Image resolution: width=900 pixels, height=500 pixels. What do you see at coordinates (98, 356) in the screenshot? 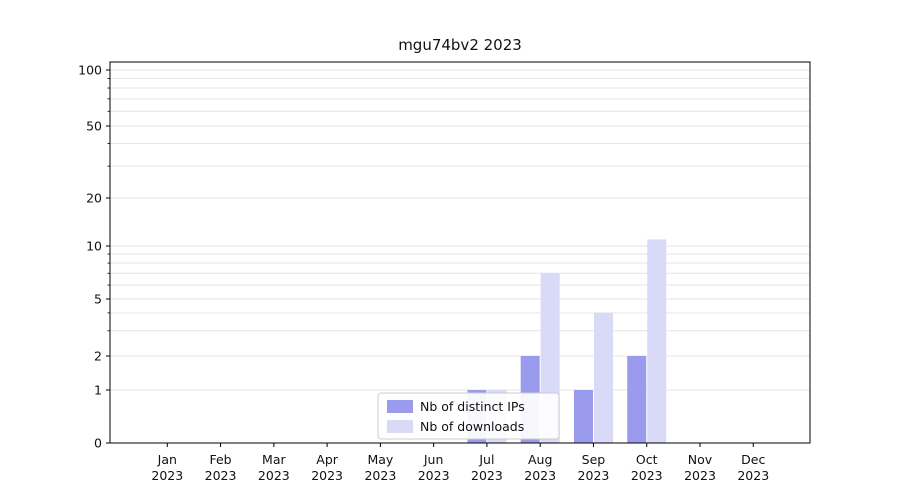
I see `y-tick-label: 2` at bounding box center [98, 356].